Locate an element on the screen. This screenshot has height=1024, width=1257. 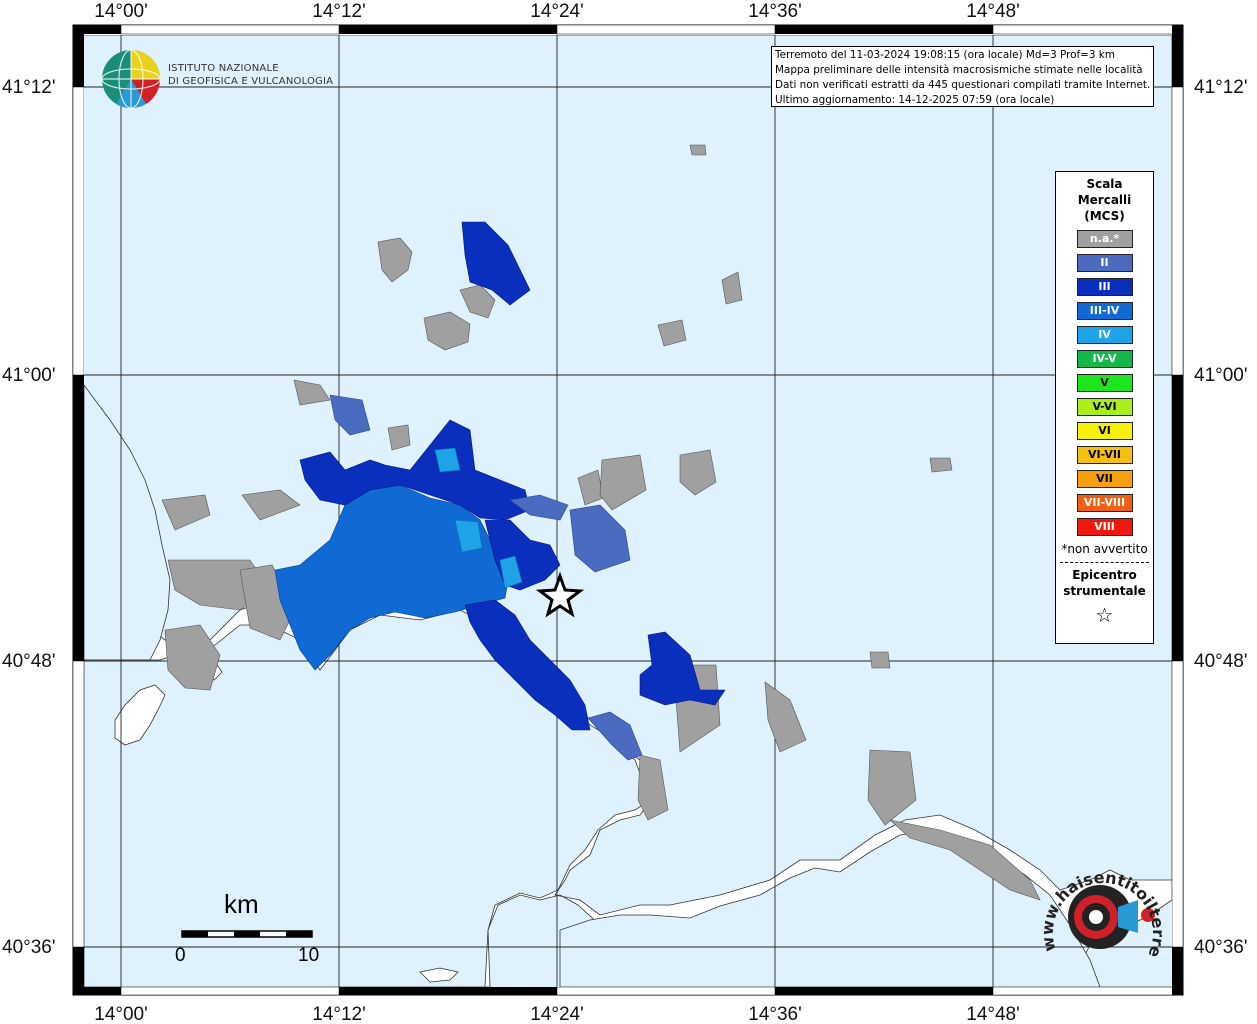
left-tick-labels: 41°12' 41°00' 40°48' 40°36' is located at coordinates (29, 517).